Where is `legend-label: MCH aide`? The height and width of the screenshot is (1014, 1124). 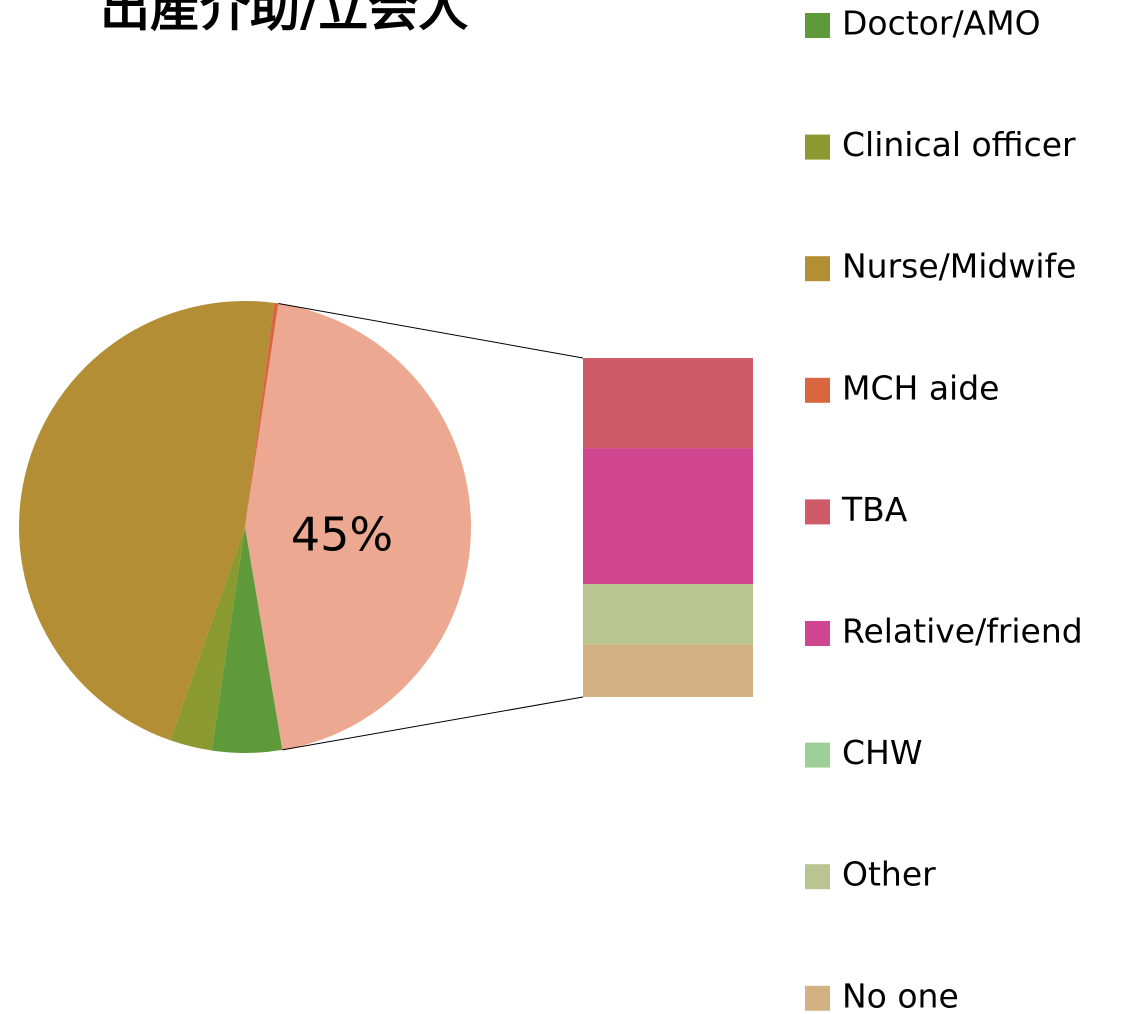
legend-label: MCH aide is located at coordinates (920, 387).